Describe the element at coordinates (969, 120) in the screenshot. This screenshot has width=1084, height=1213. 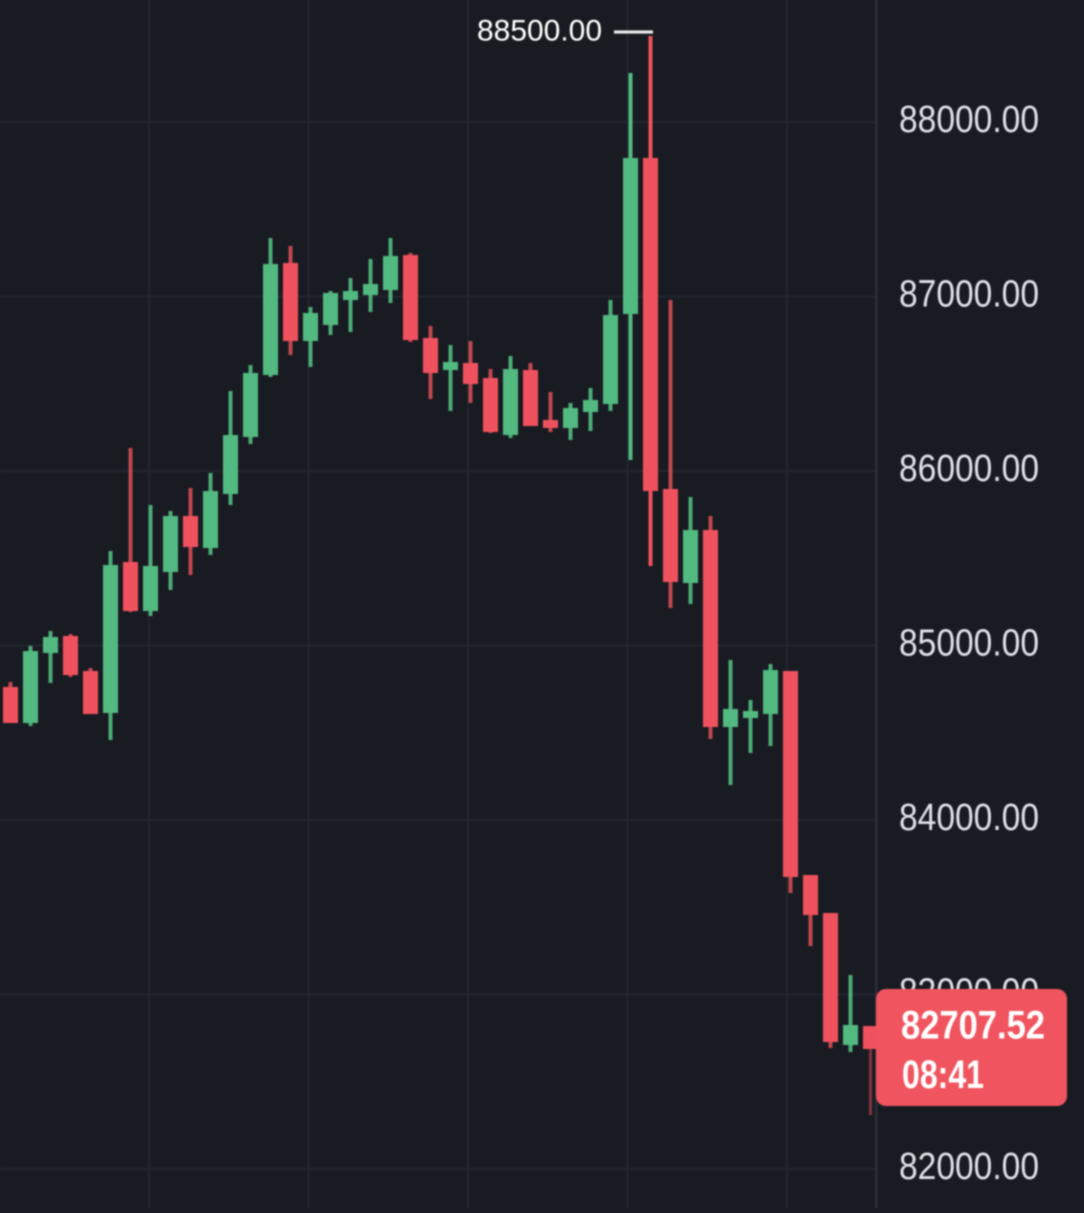
I see `svg-text: 88000.00` at that location.